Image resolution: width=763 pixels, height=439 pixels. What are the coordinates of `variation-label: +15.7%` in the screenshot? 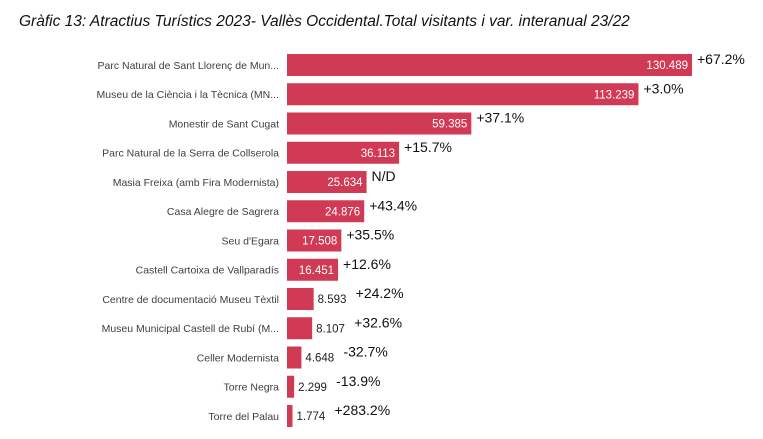 It's located at (428, 147).